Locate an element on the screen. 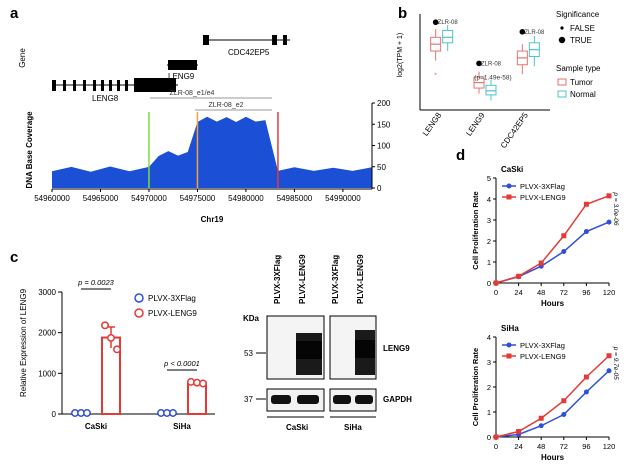 The height and width of the screenshot is (466, 640). coverage-x-tick-label: 54990000 is located at coordinates (343, 198).